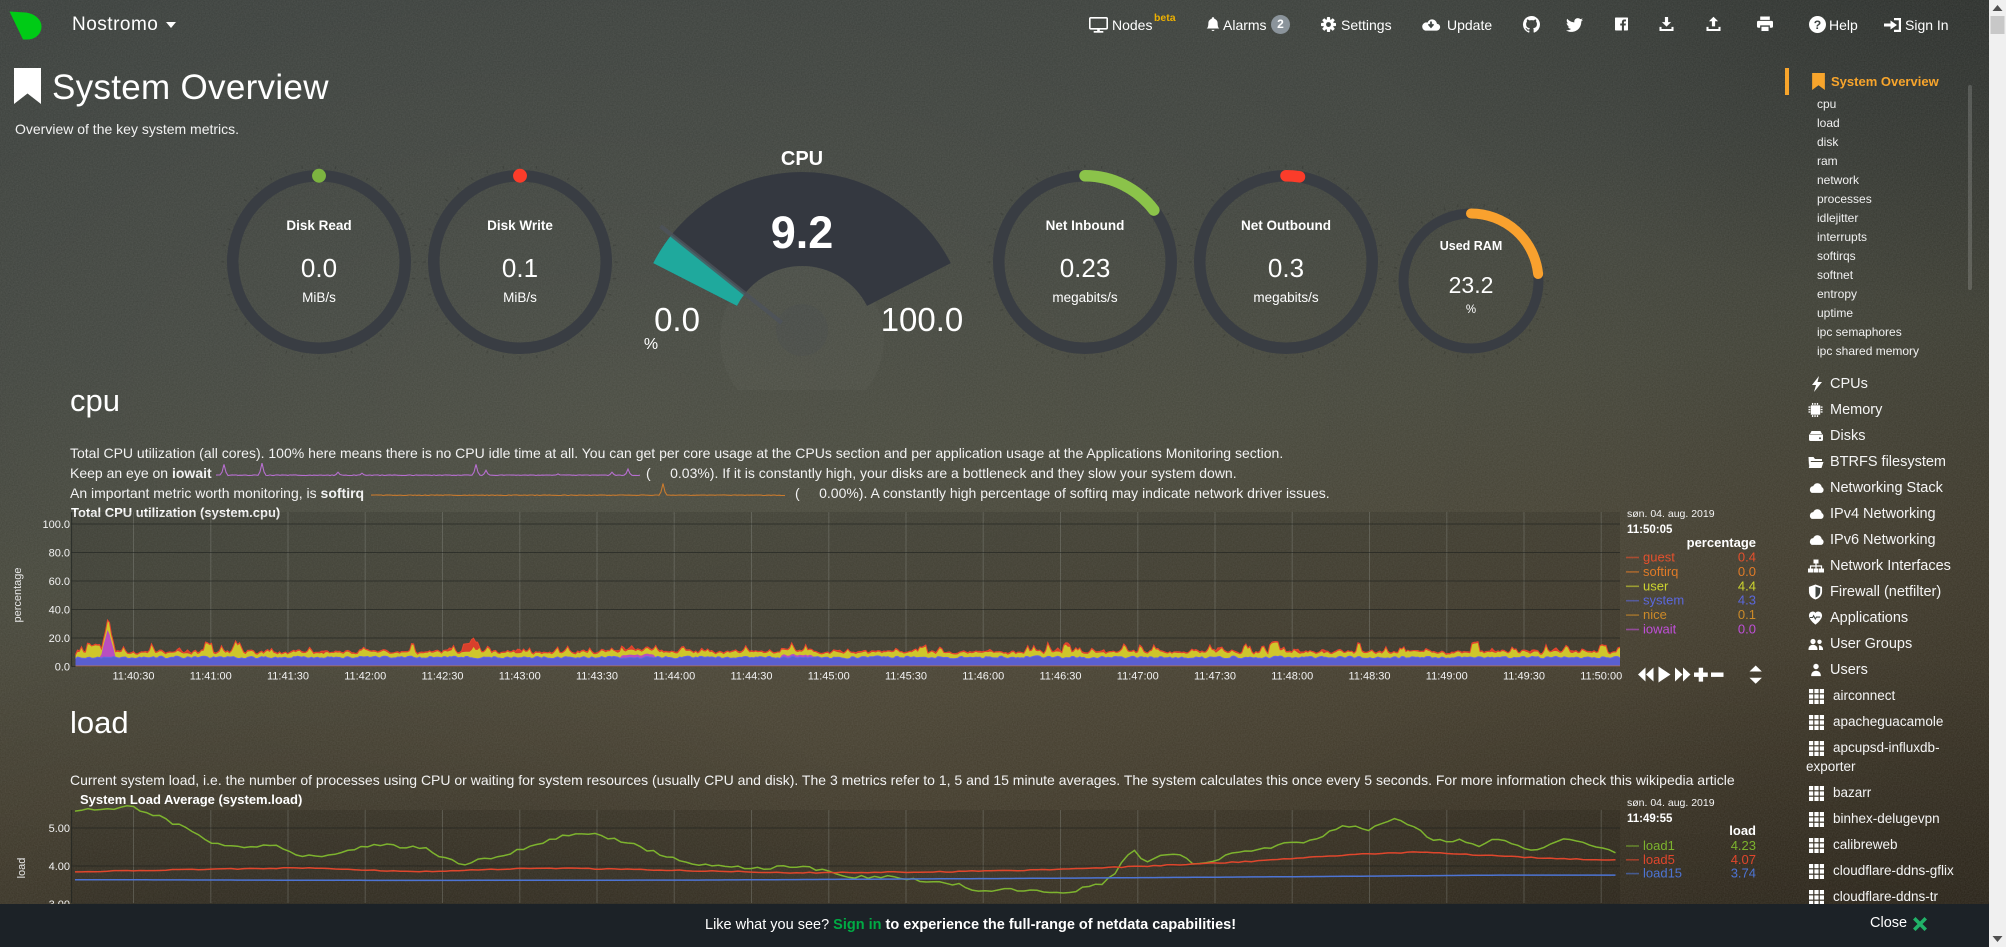  I want to click on svg-text: 20.0, so click(59, 639).